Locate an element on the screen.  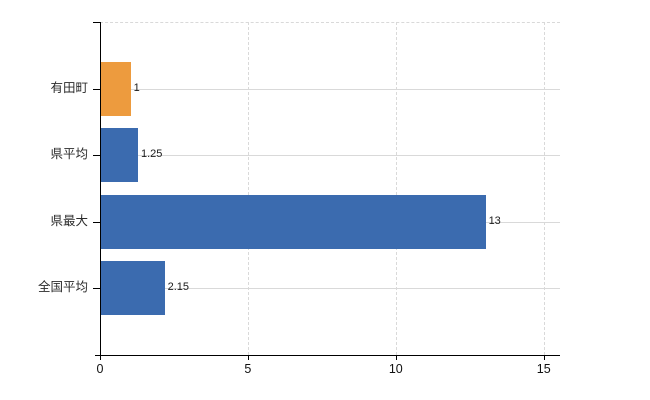
category-label: 県平均 is located at coordinates (69, 154).